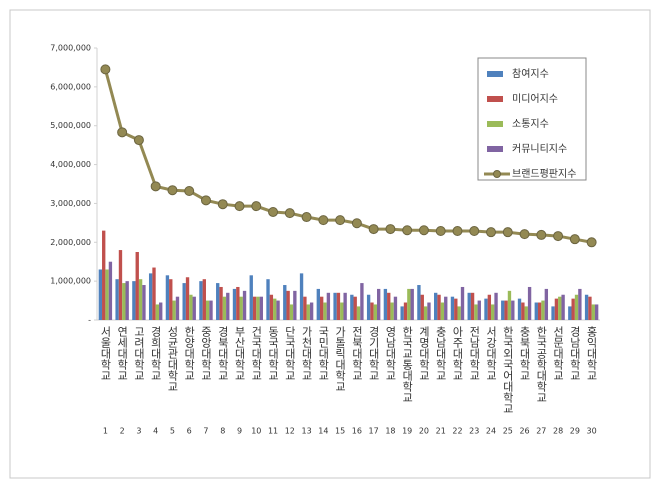 This screenshot has width=660, height=493. What do you see at coordinates (524, 353) in the screenshot?
I see `x-tick-label: 충북대학교` at bounding box center [524, 353].